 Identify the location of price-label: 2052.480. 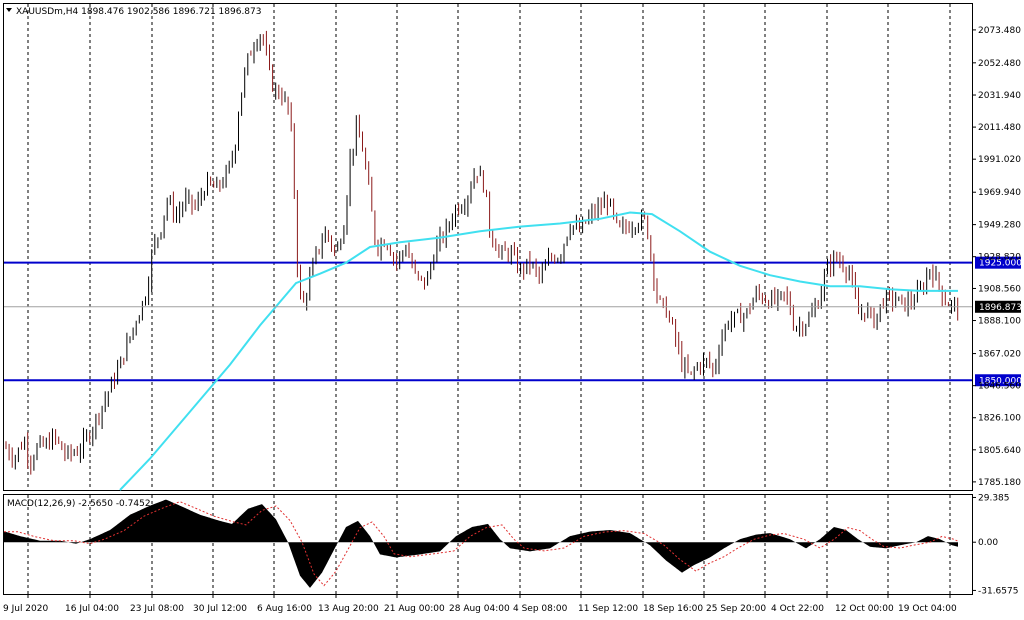
(999, 64).